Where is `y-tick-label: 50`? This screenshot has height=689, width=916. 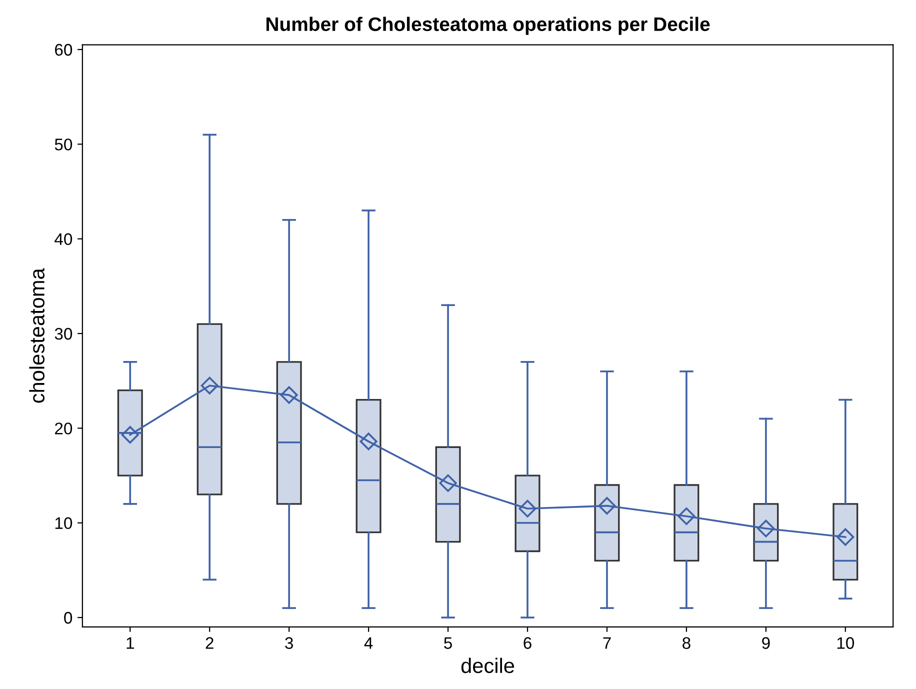 y-tick-label: 50 is located at coordinates (63, 144).